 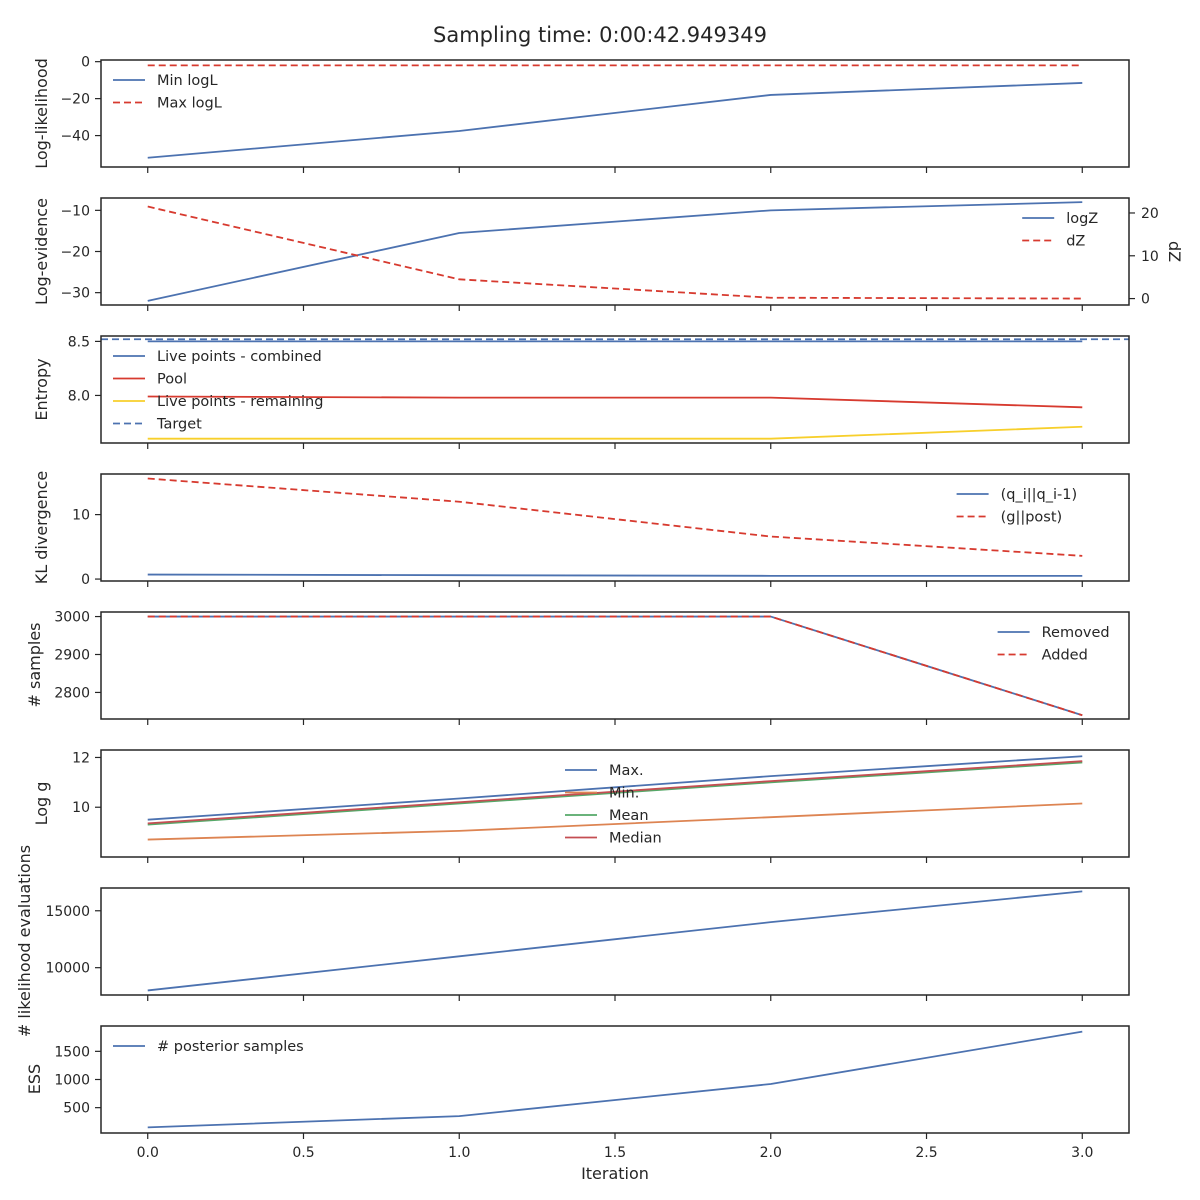 I want to click on y-axis-label: # likelihood evaluations, so click(x=24, y=941).